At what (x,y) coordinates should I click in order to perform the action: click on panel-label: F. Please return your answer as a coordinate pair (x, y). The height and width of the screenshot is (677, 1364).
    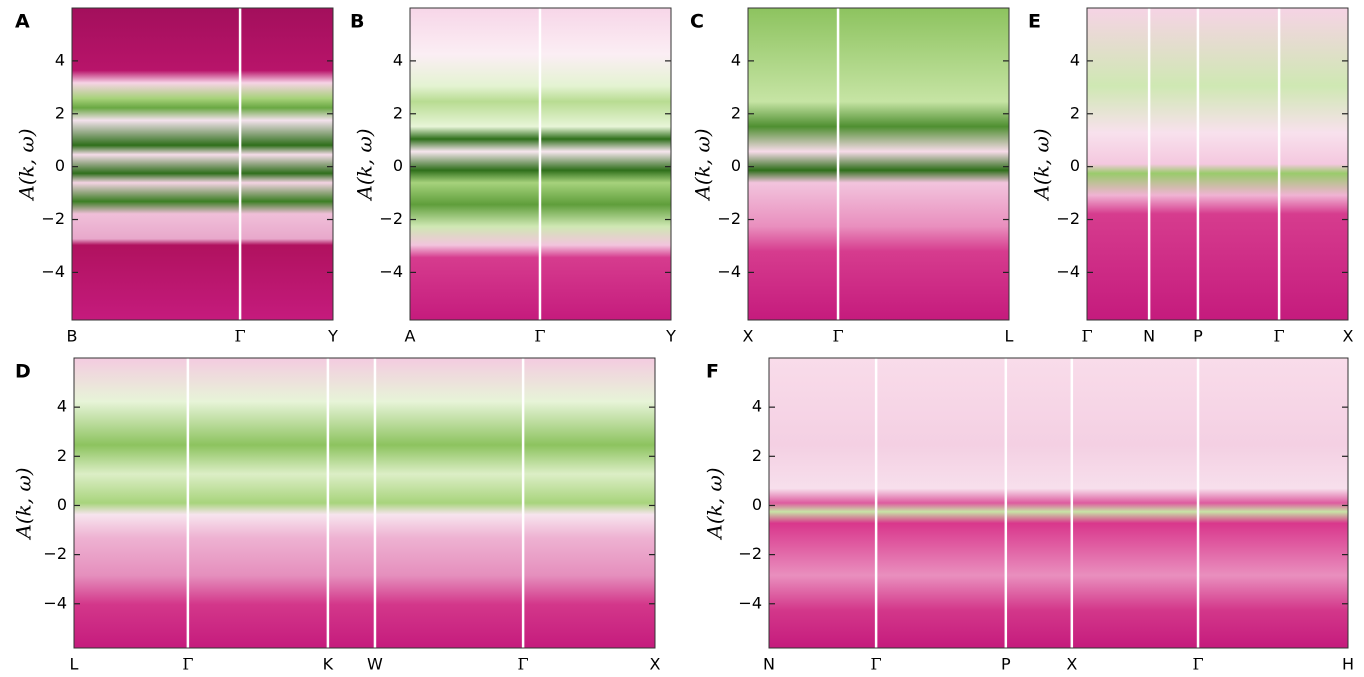
    Looking at the image, I should click on (712, 372).